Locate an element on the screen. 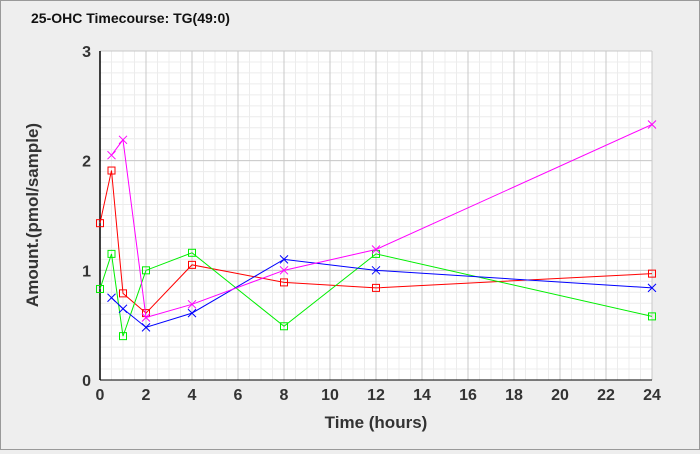 This screenshot has width=700, height=454. x-tick-label: 2 is located at coordinates (146, 395).